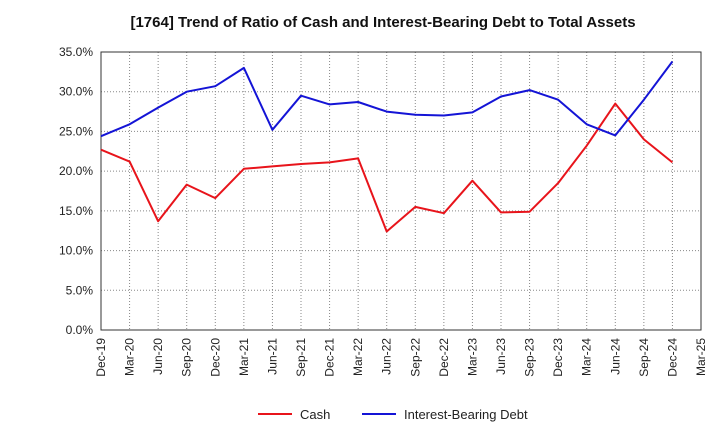  What do you see at coordinates (215, 357) in the screenshot?
I see `x-tick-label: Dec-20` at bounding box center [215, 357].